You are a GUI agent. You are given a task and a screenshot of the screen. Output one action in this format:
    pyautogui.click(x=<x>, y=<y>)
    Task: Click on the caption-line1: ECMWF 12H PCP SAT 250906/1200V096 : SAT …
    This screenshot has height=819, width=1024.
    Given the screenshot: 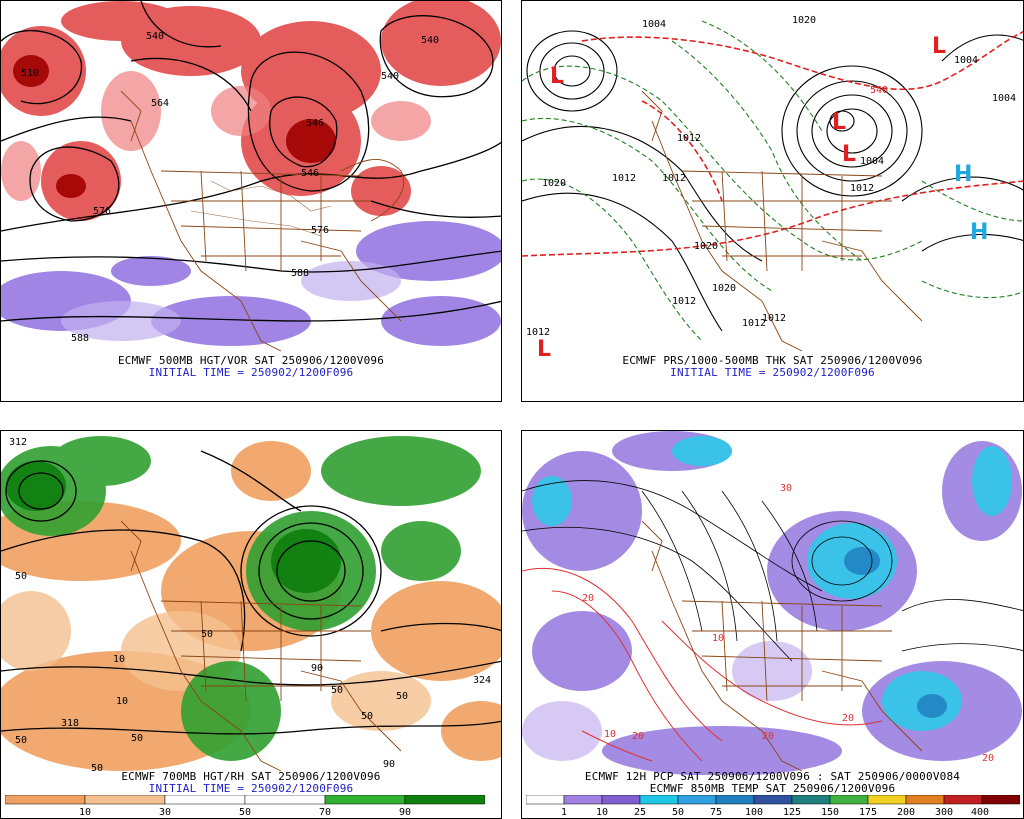 What is the action you would take?
    pyautogui.click(x=772, y=776)
    